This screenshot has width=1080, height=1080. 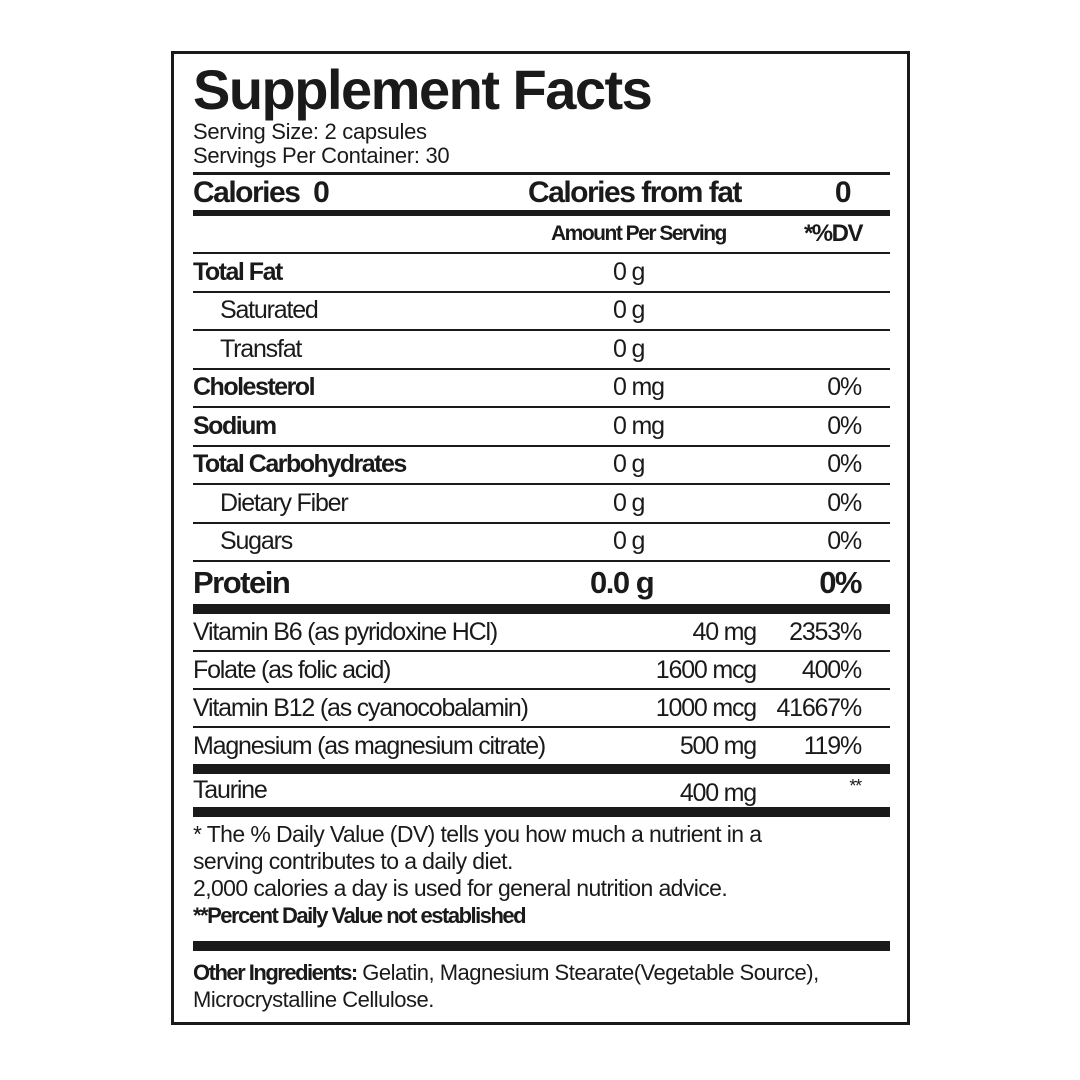 I want to click on nutrient-name: Cholesterol, so click(x=254, y=387).